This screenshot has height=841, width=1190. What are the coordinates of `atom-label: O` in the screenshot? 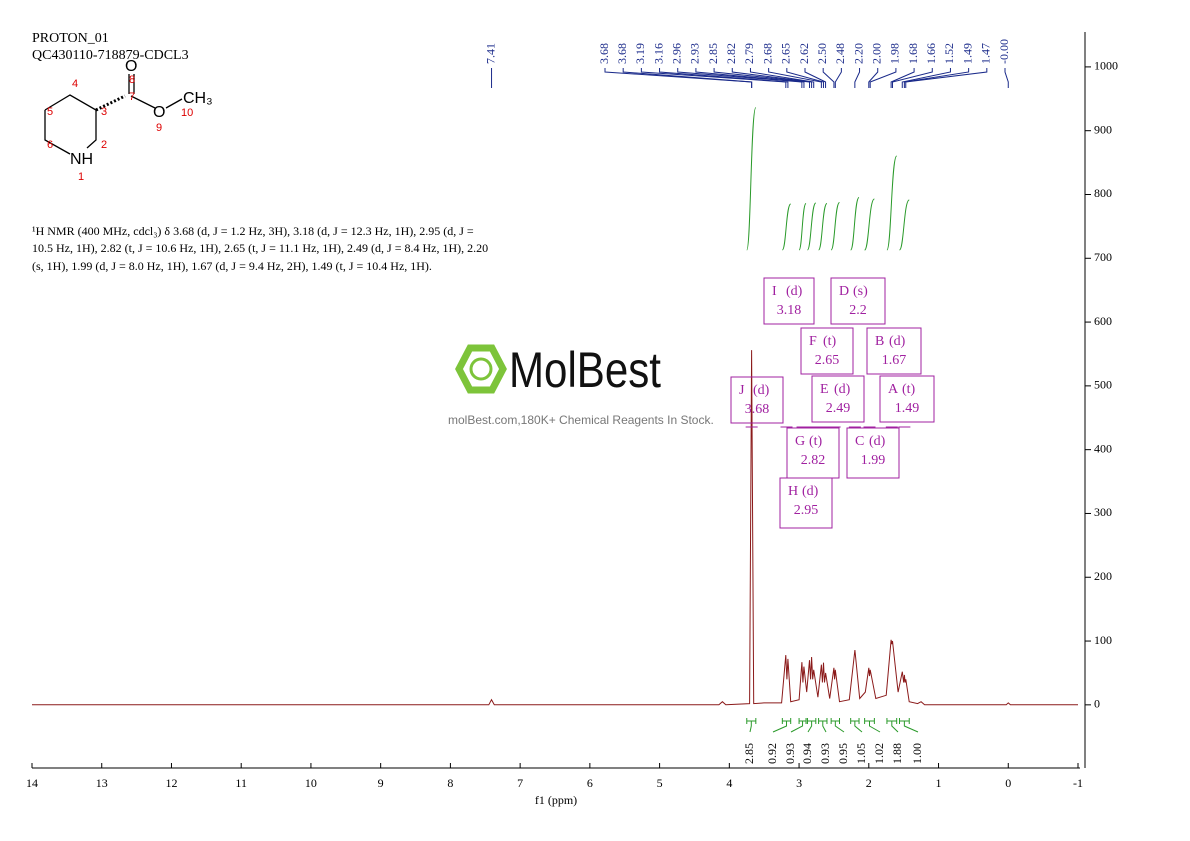 It's located at (131, 66).